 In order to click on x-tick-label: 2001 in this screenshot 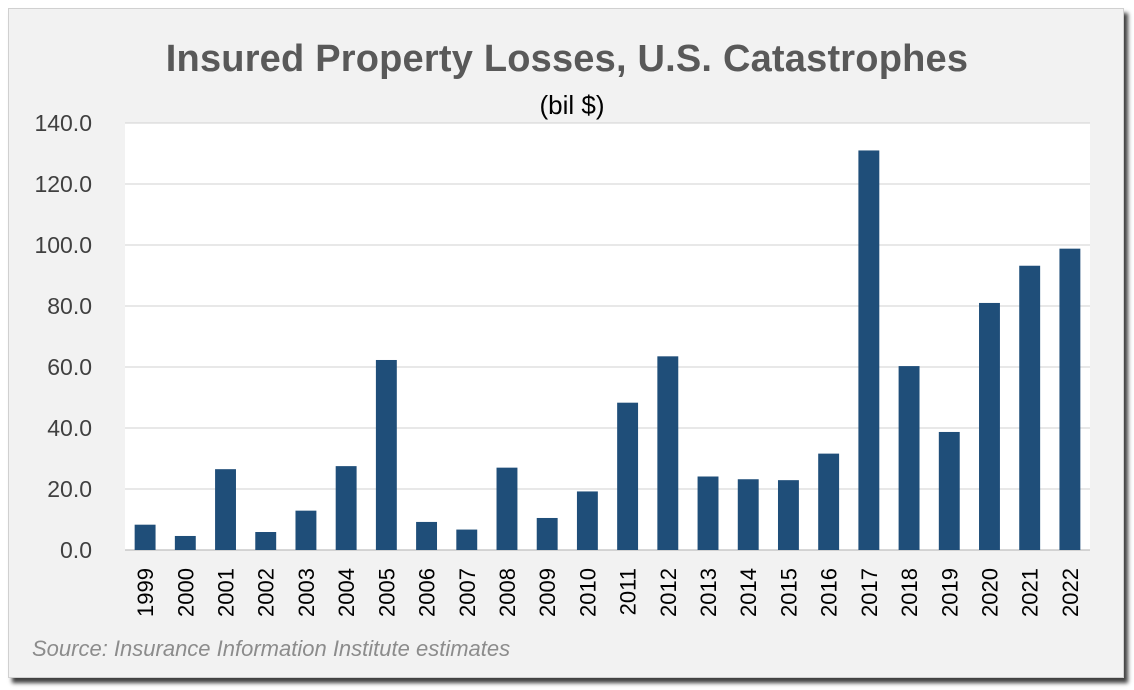, I will do `click(226, 592)`.